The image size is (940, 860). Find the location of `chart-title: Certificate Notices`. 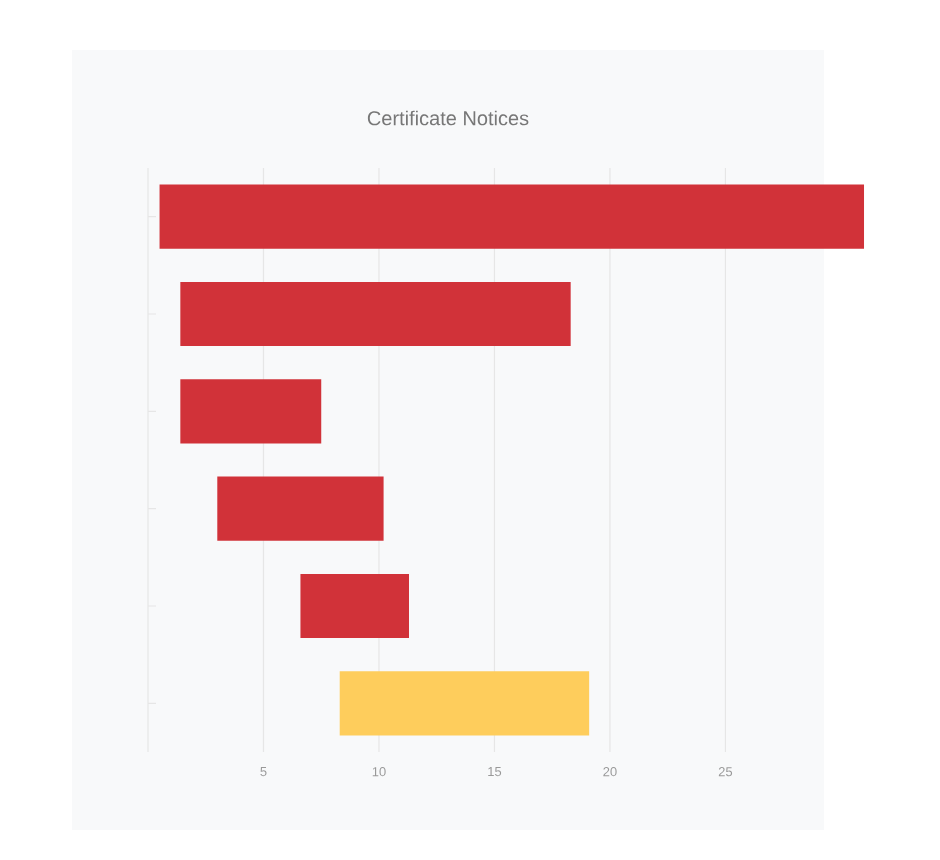

chart-title: Certificate Notices is located at coordinates (448, 118).